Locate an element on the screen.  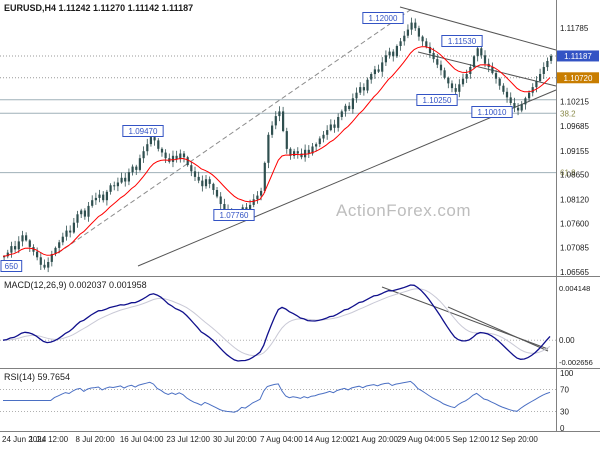
time-axis-label: 7 Aug 04:00 is located at coordinates (281, 439).